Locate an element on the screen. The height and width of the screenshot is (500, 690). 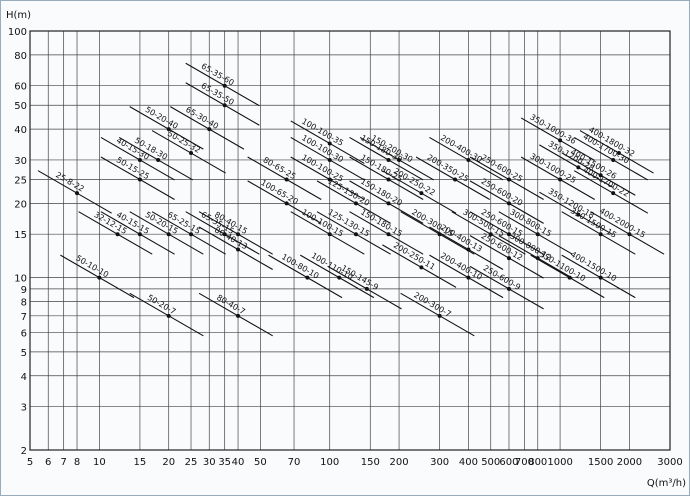
x-tick-label: 70 is located at coordinates (294, 462).